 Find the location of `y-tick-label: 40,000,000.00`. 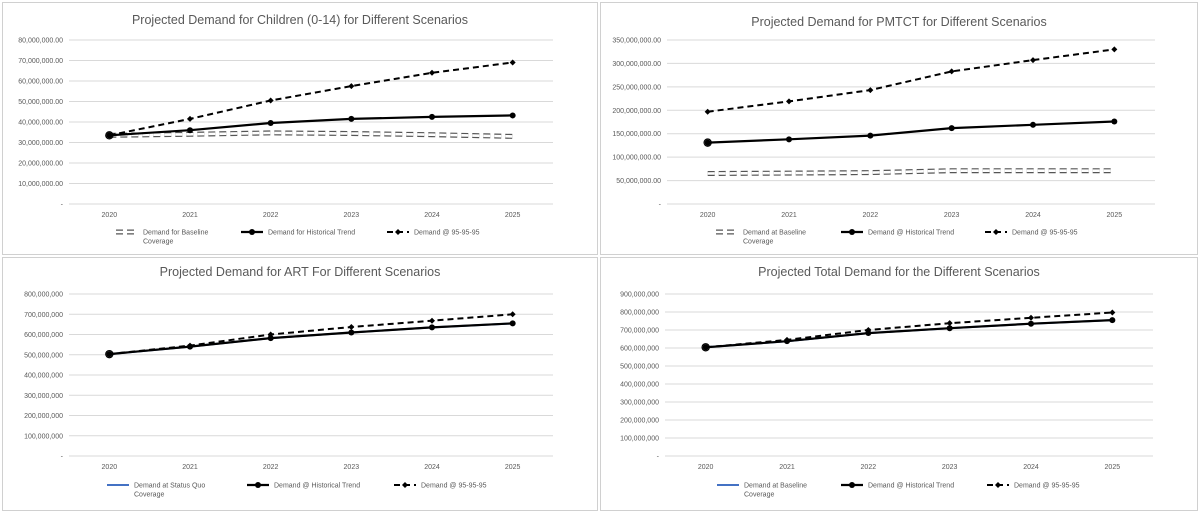

y-tick-label: 40,000,000.00 is located at coordinates (40, 123).